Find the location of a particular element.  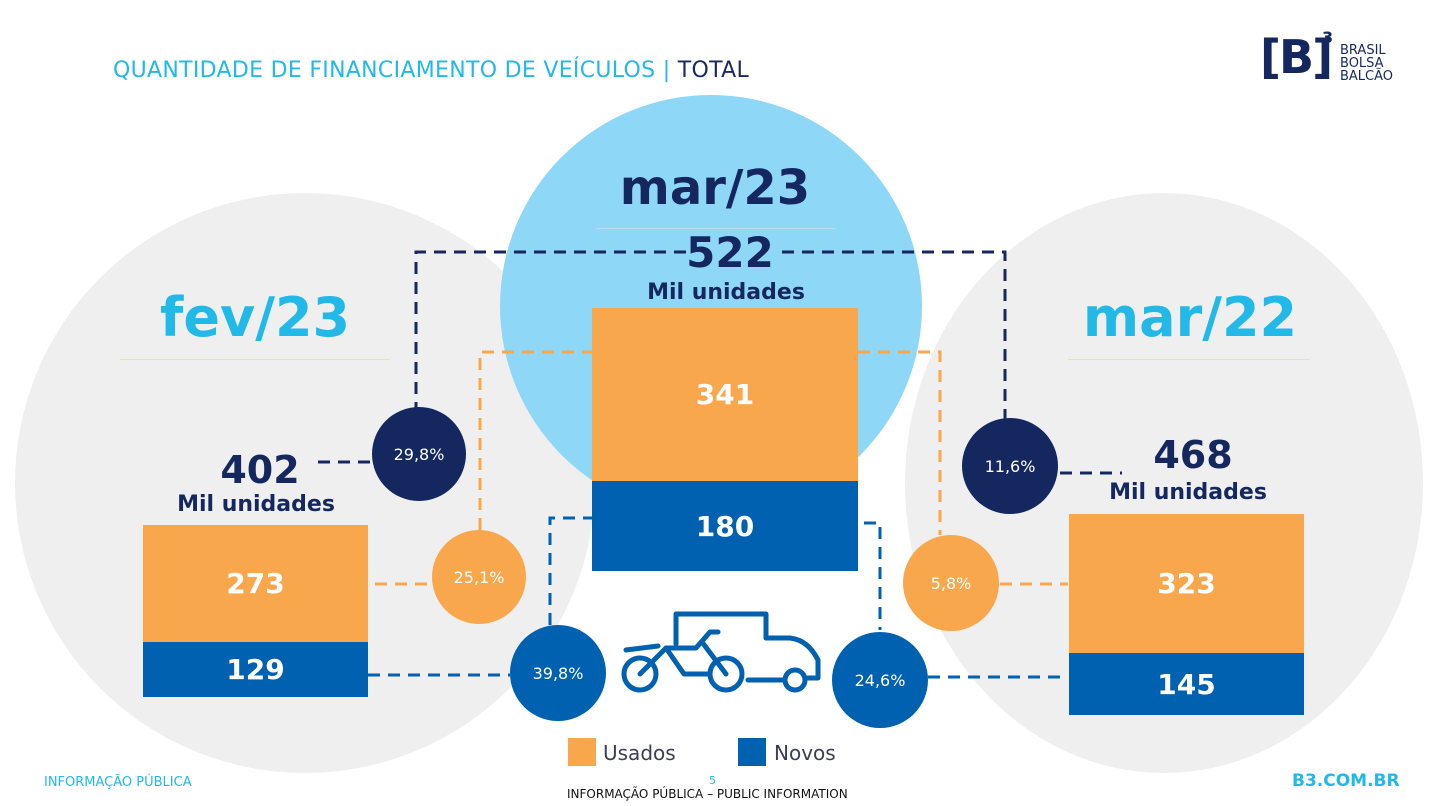

b3-logo: [B] 3 BRASIL BOLSA BALCÃO is located at coordinates (1335, 64).